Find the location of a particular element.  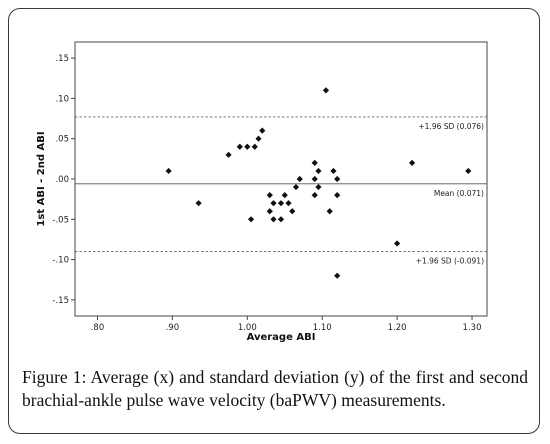

x-tick-label: .90 is located at coordinates (173, 328).